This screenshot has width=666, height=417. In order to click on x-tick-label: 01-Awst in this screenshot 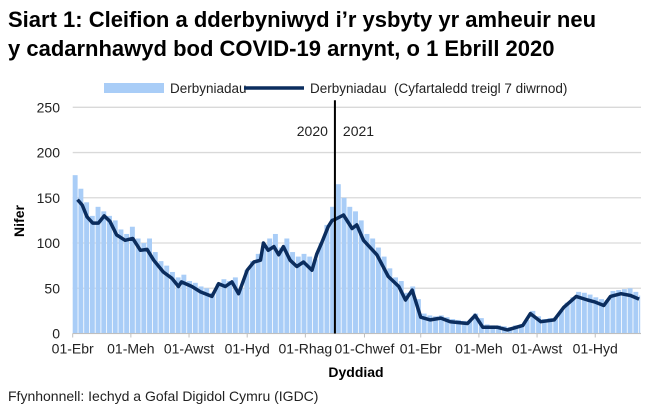, I will do `click(537, 349)`.